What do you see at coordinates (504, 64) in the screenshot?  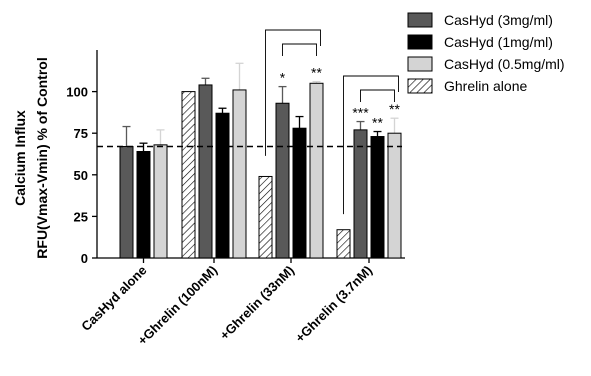 I see `legend-label: CasHyd (0.5mg/ml)` at bounding box center [504, 64].